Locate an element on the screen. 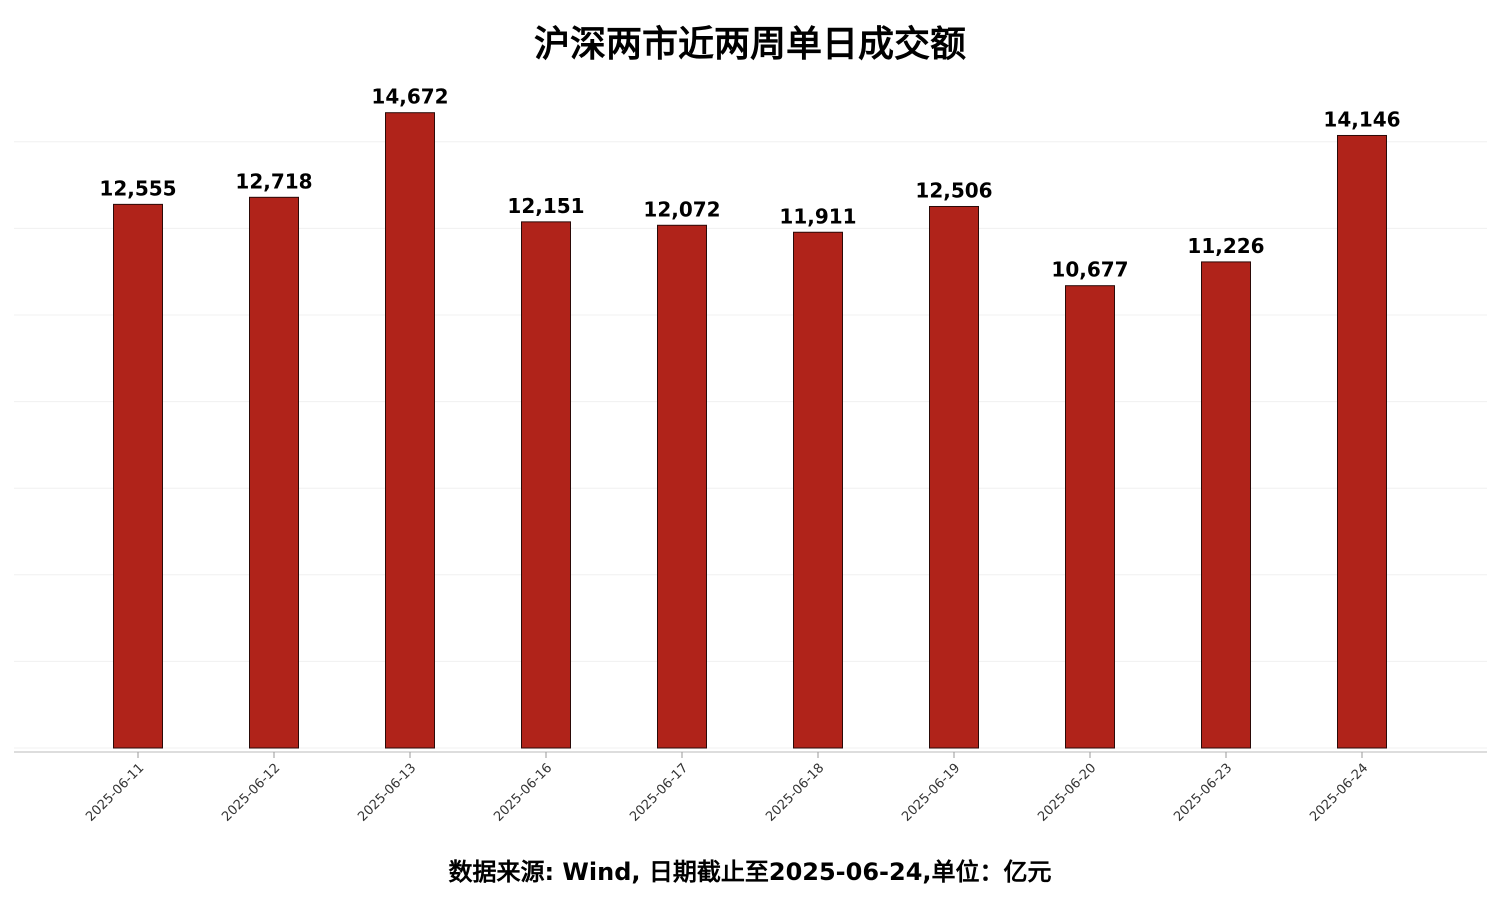  value-label: 11,226 is located at coordinates (1225, 246).